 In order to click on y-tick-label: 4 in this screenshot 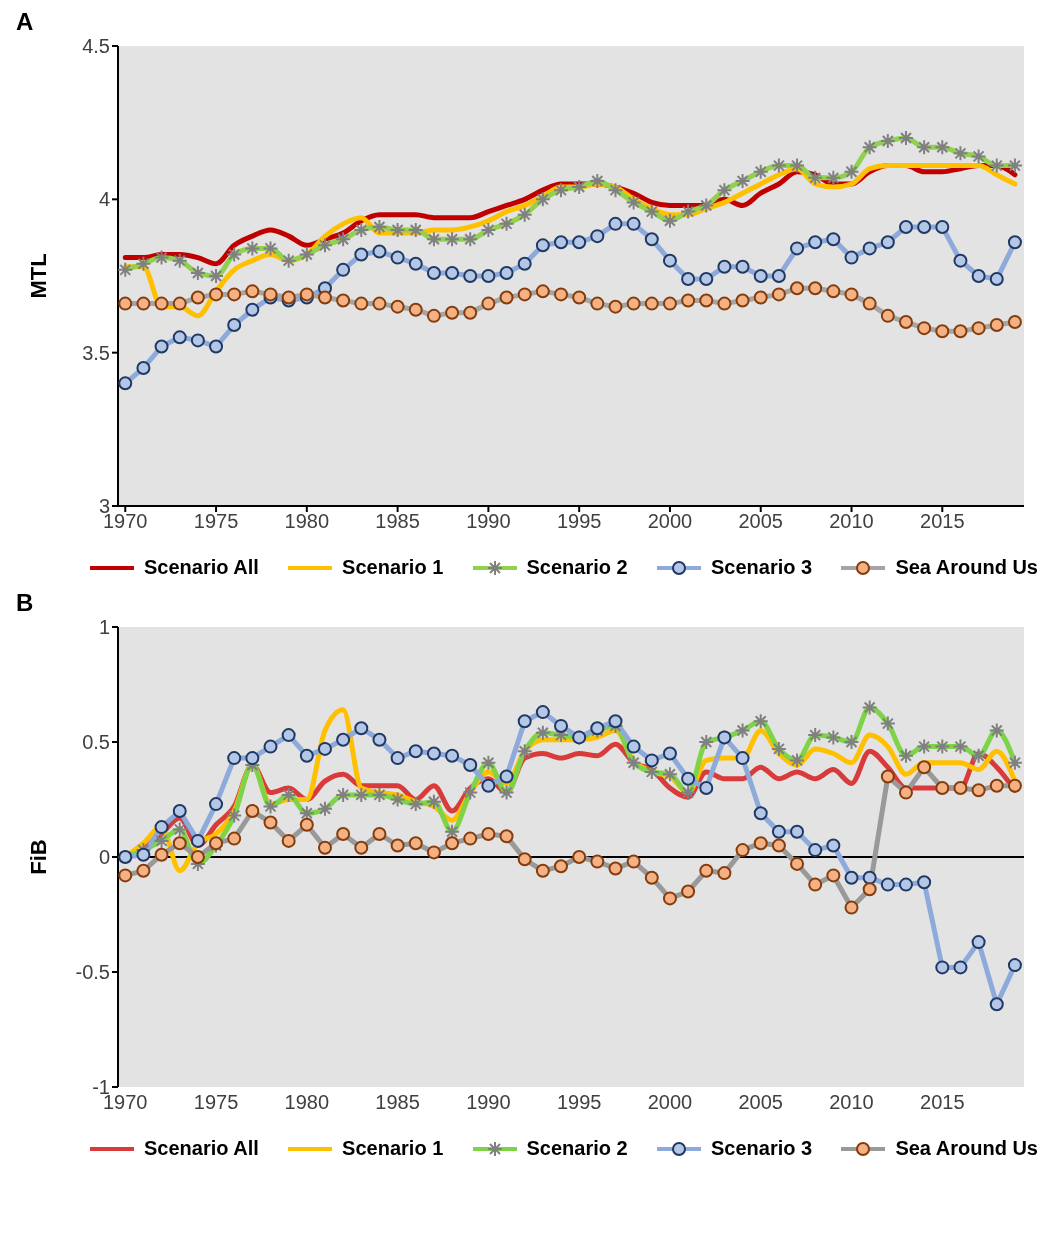, I will do `click(104, 199)`.